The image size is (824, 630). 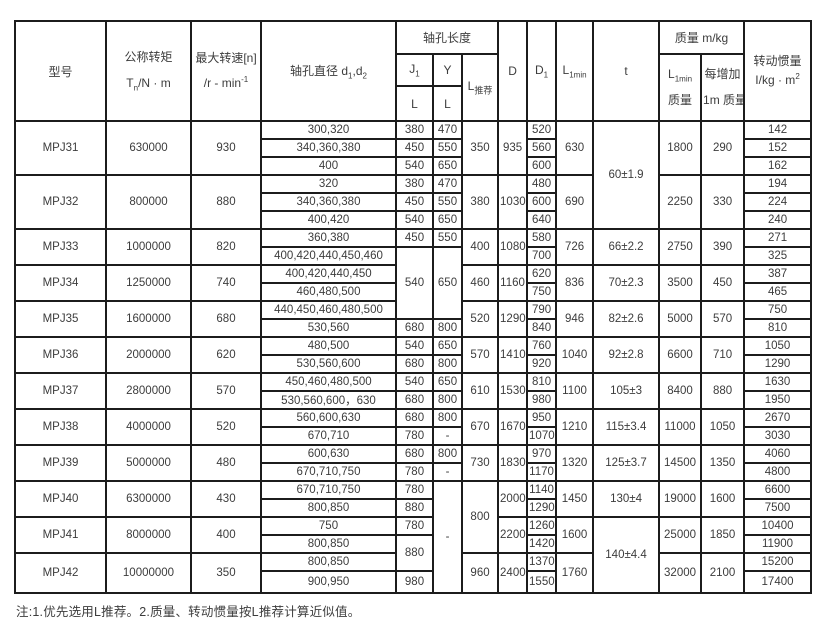 I want to click on cell-per-meter-mass: 1050, so click(x=723, y=427).